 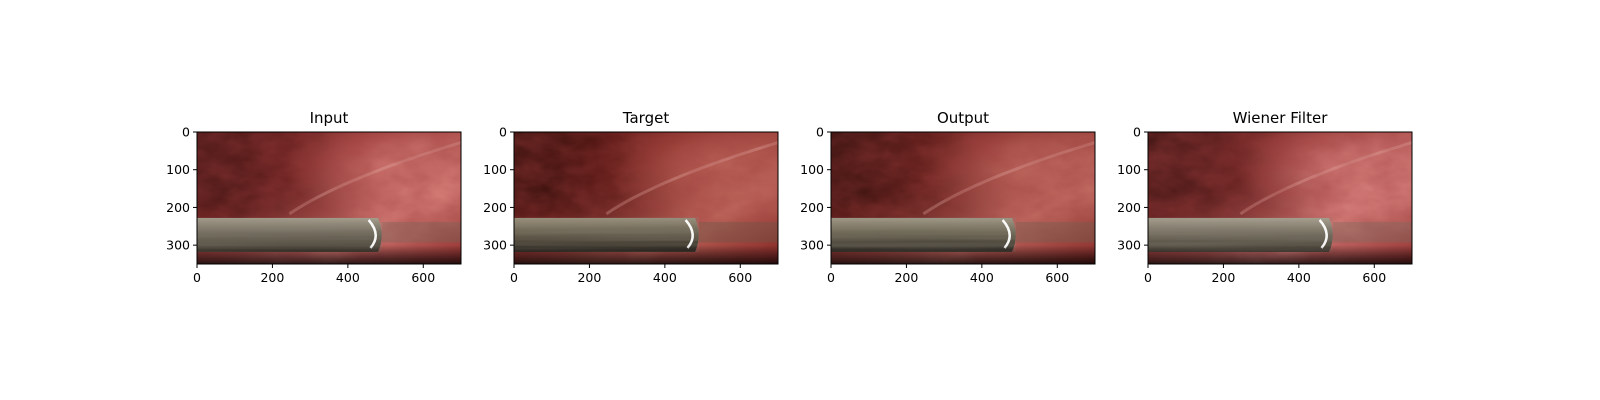 What do you see at coordinates (329, 118) in the screenshot?
I see `panel-title: Input` at bounding box center [329, 118].